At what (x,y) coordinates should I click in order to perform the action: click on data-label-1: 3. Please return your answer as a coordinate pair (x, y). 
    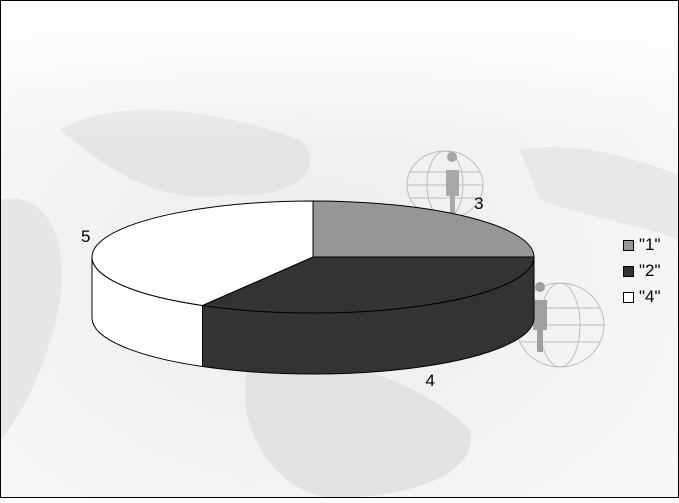
    Looking at the image, I should click on (479, 203).